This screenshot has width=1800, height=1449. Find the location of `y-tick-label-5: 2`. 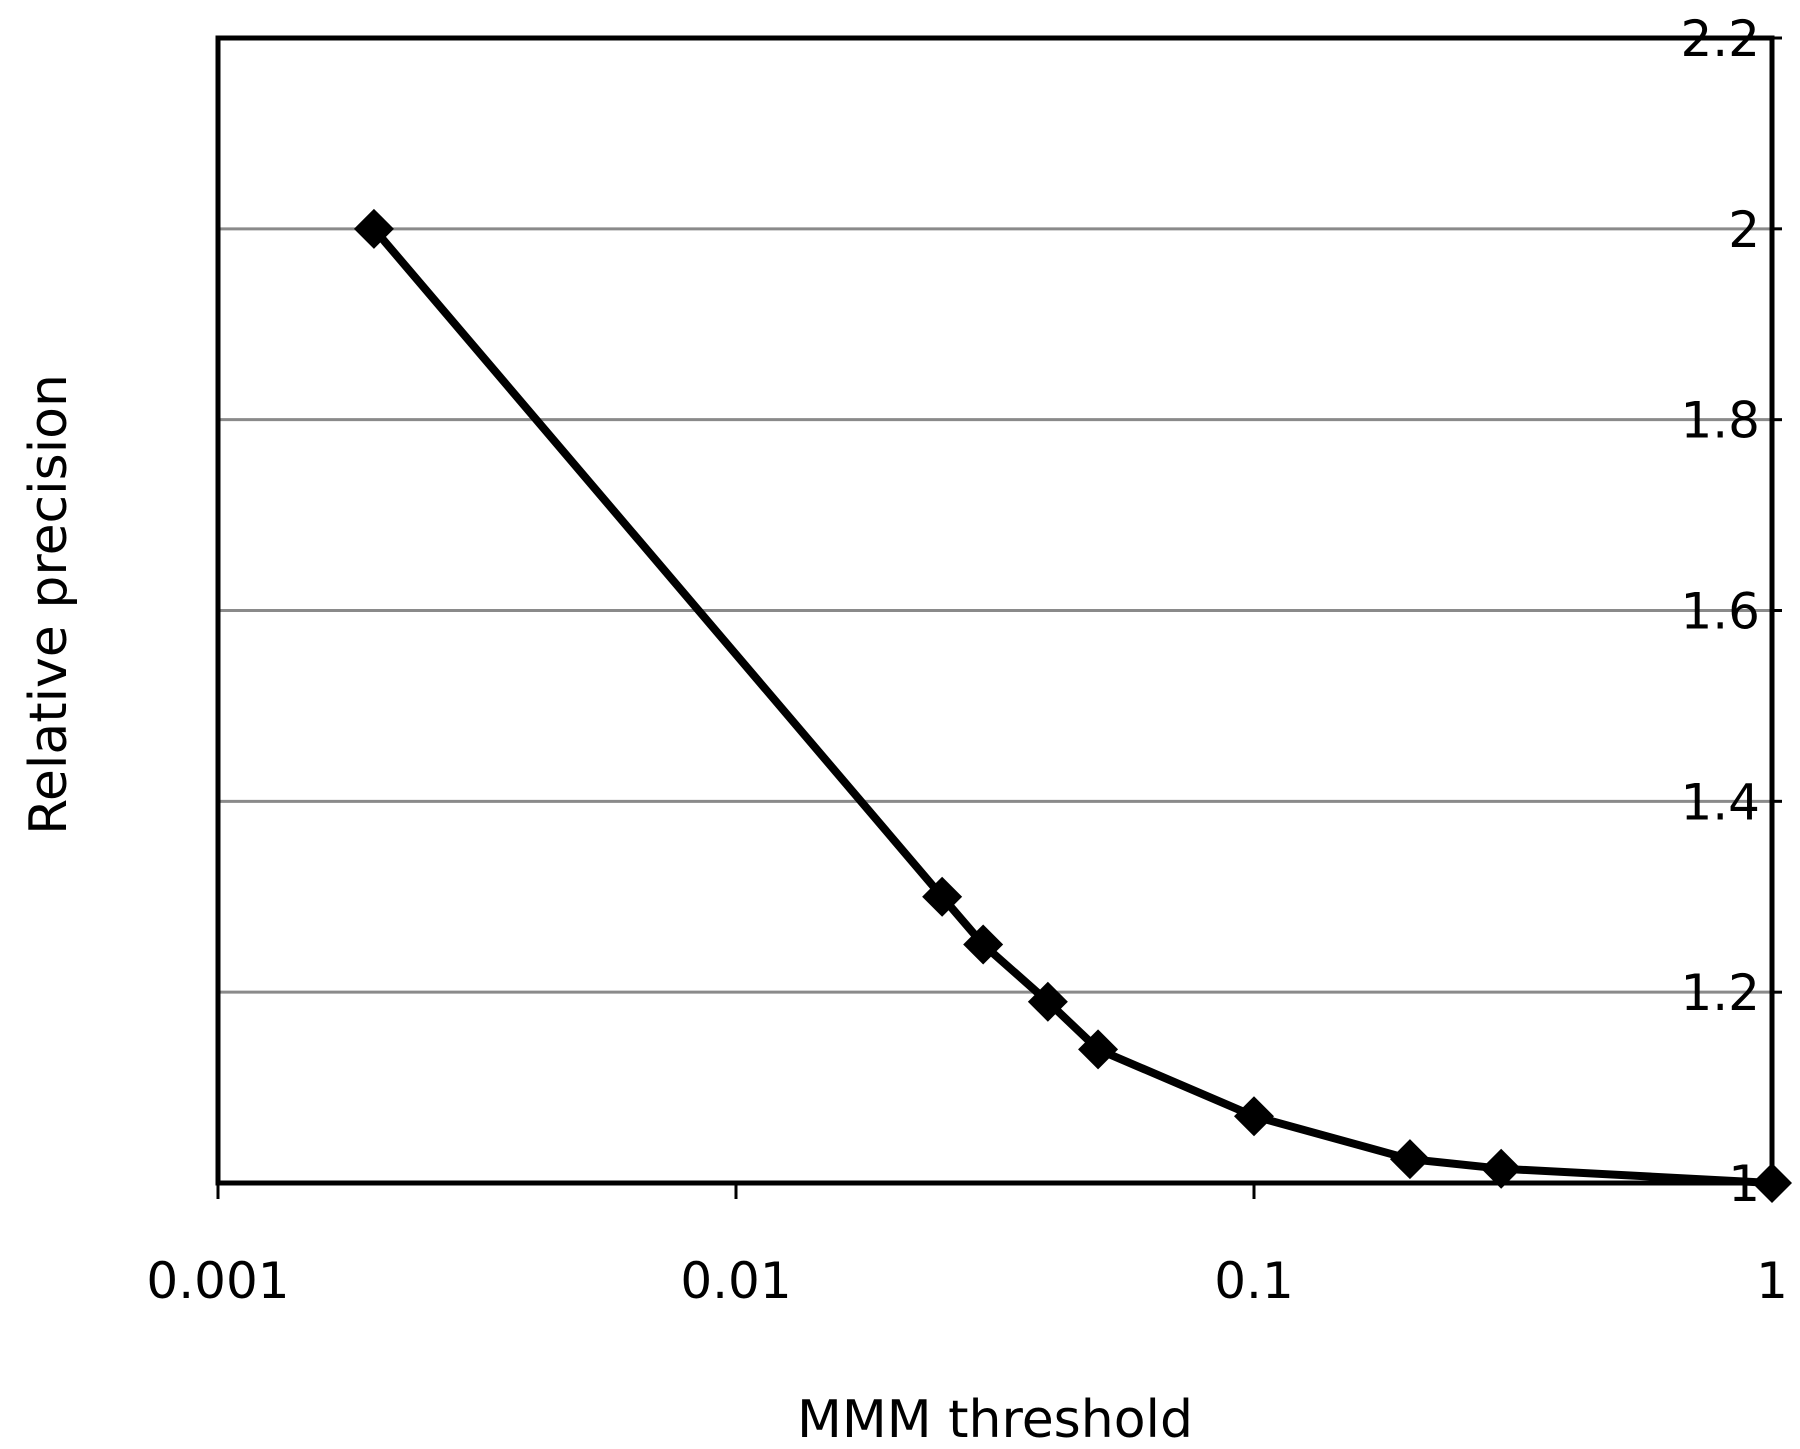

y-tick-label-5: 2 is located at coordinates (1744, 230).